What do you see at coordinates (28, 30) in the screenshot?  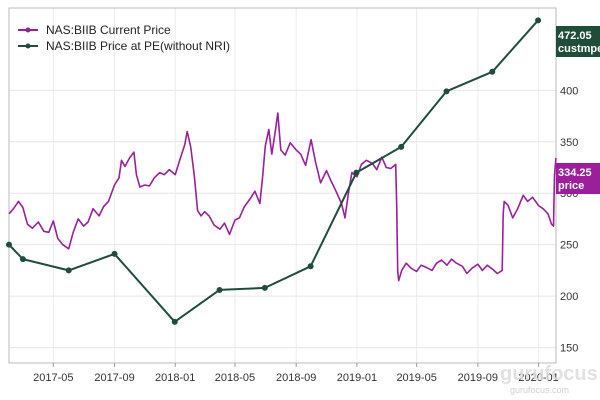 I see `legend-marker-current-price` at bounding box center [28, 30].